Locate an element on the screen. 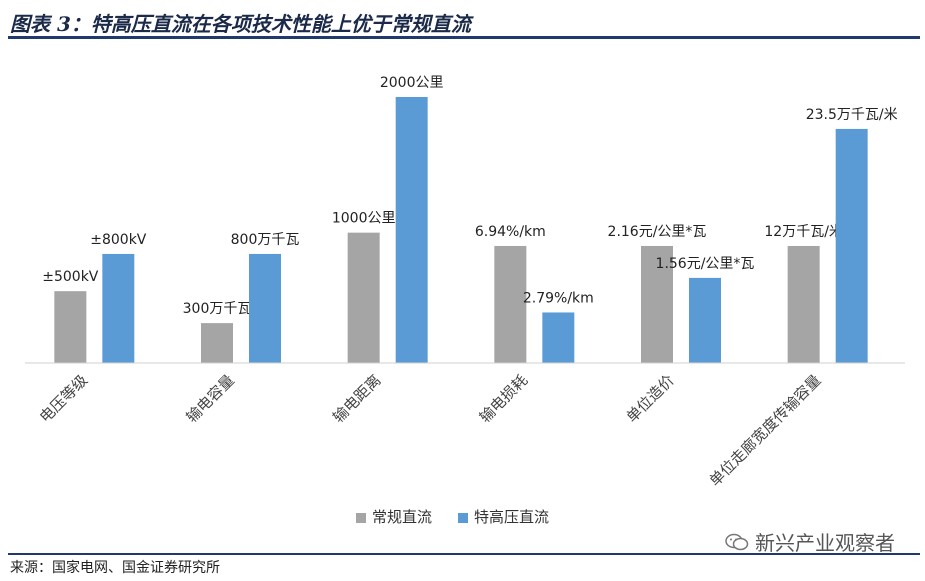 Image resolution: width=925 pixels, height=581 pixels. legend-label: 常规直流 is located at coordinates (402, 517).